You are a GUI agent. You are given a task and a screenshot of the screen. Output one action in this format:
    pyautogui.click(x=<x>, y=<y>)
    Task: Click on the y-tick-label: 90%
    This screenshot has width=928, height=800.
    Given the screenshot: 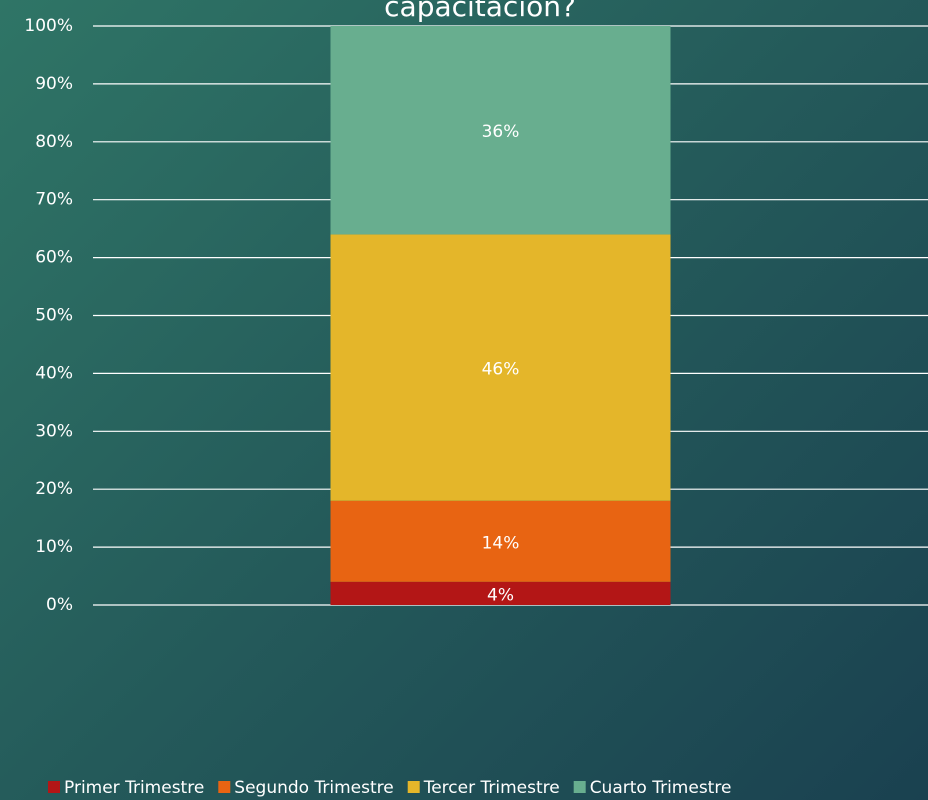 What is the action you would take?
    pyautogui.click(x=54, y=84)
    